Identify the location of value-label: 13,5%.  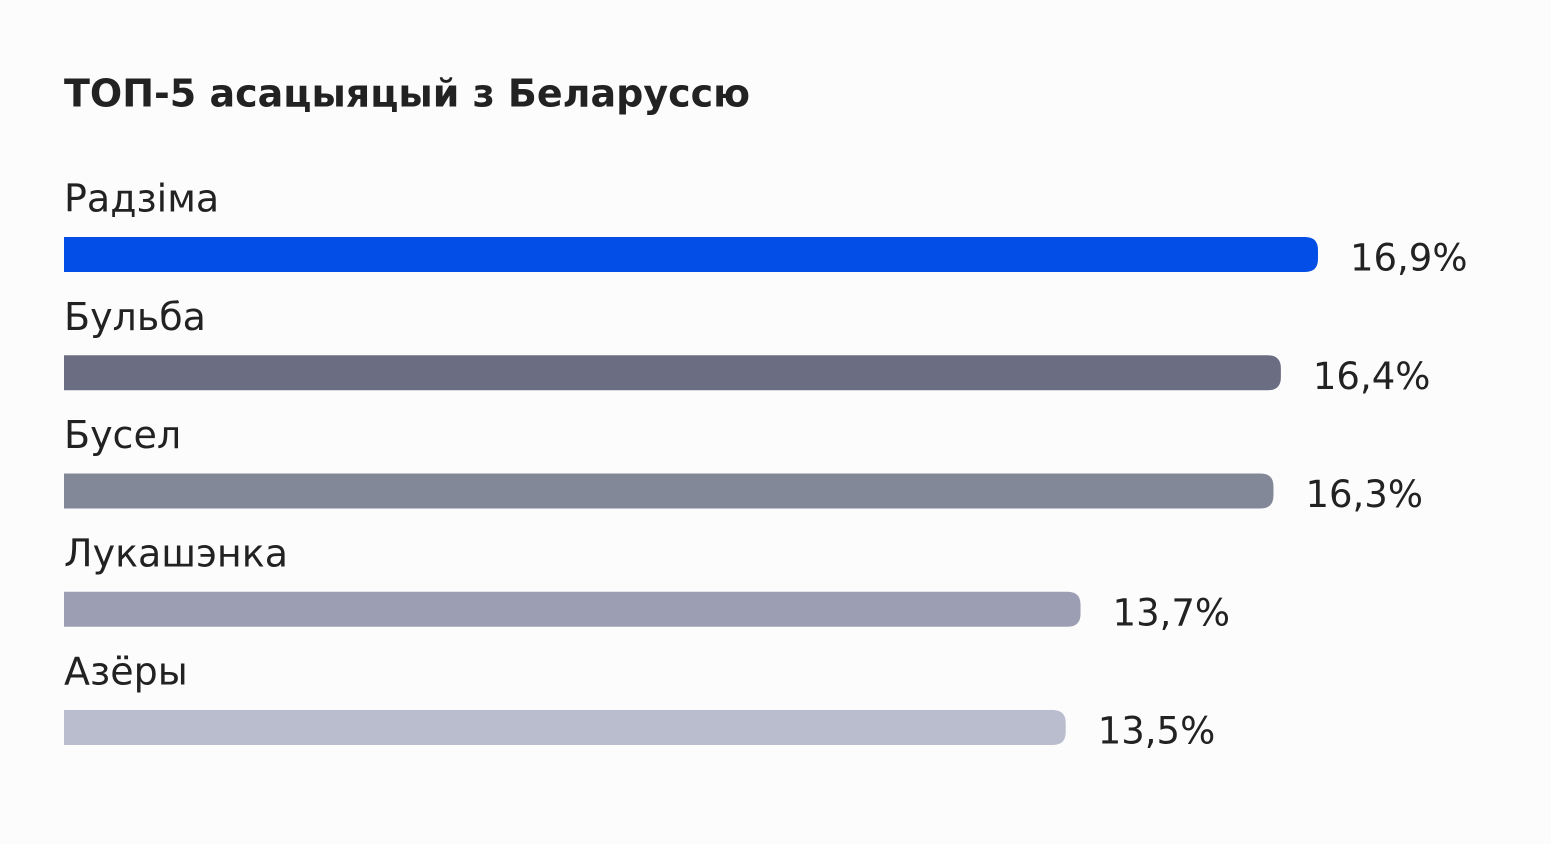
(1157, 731).